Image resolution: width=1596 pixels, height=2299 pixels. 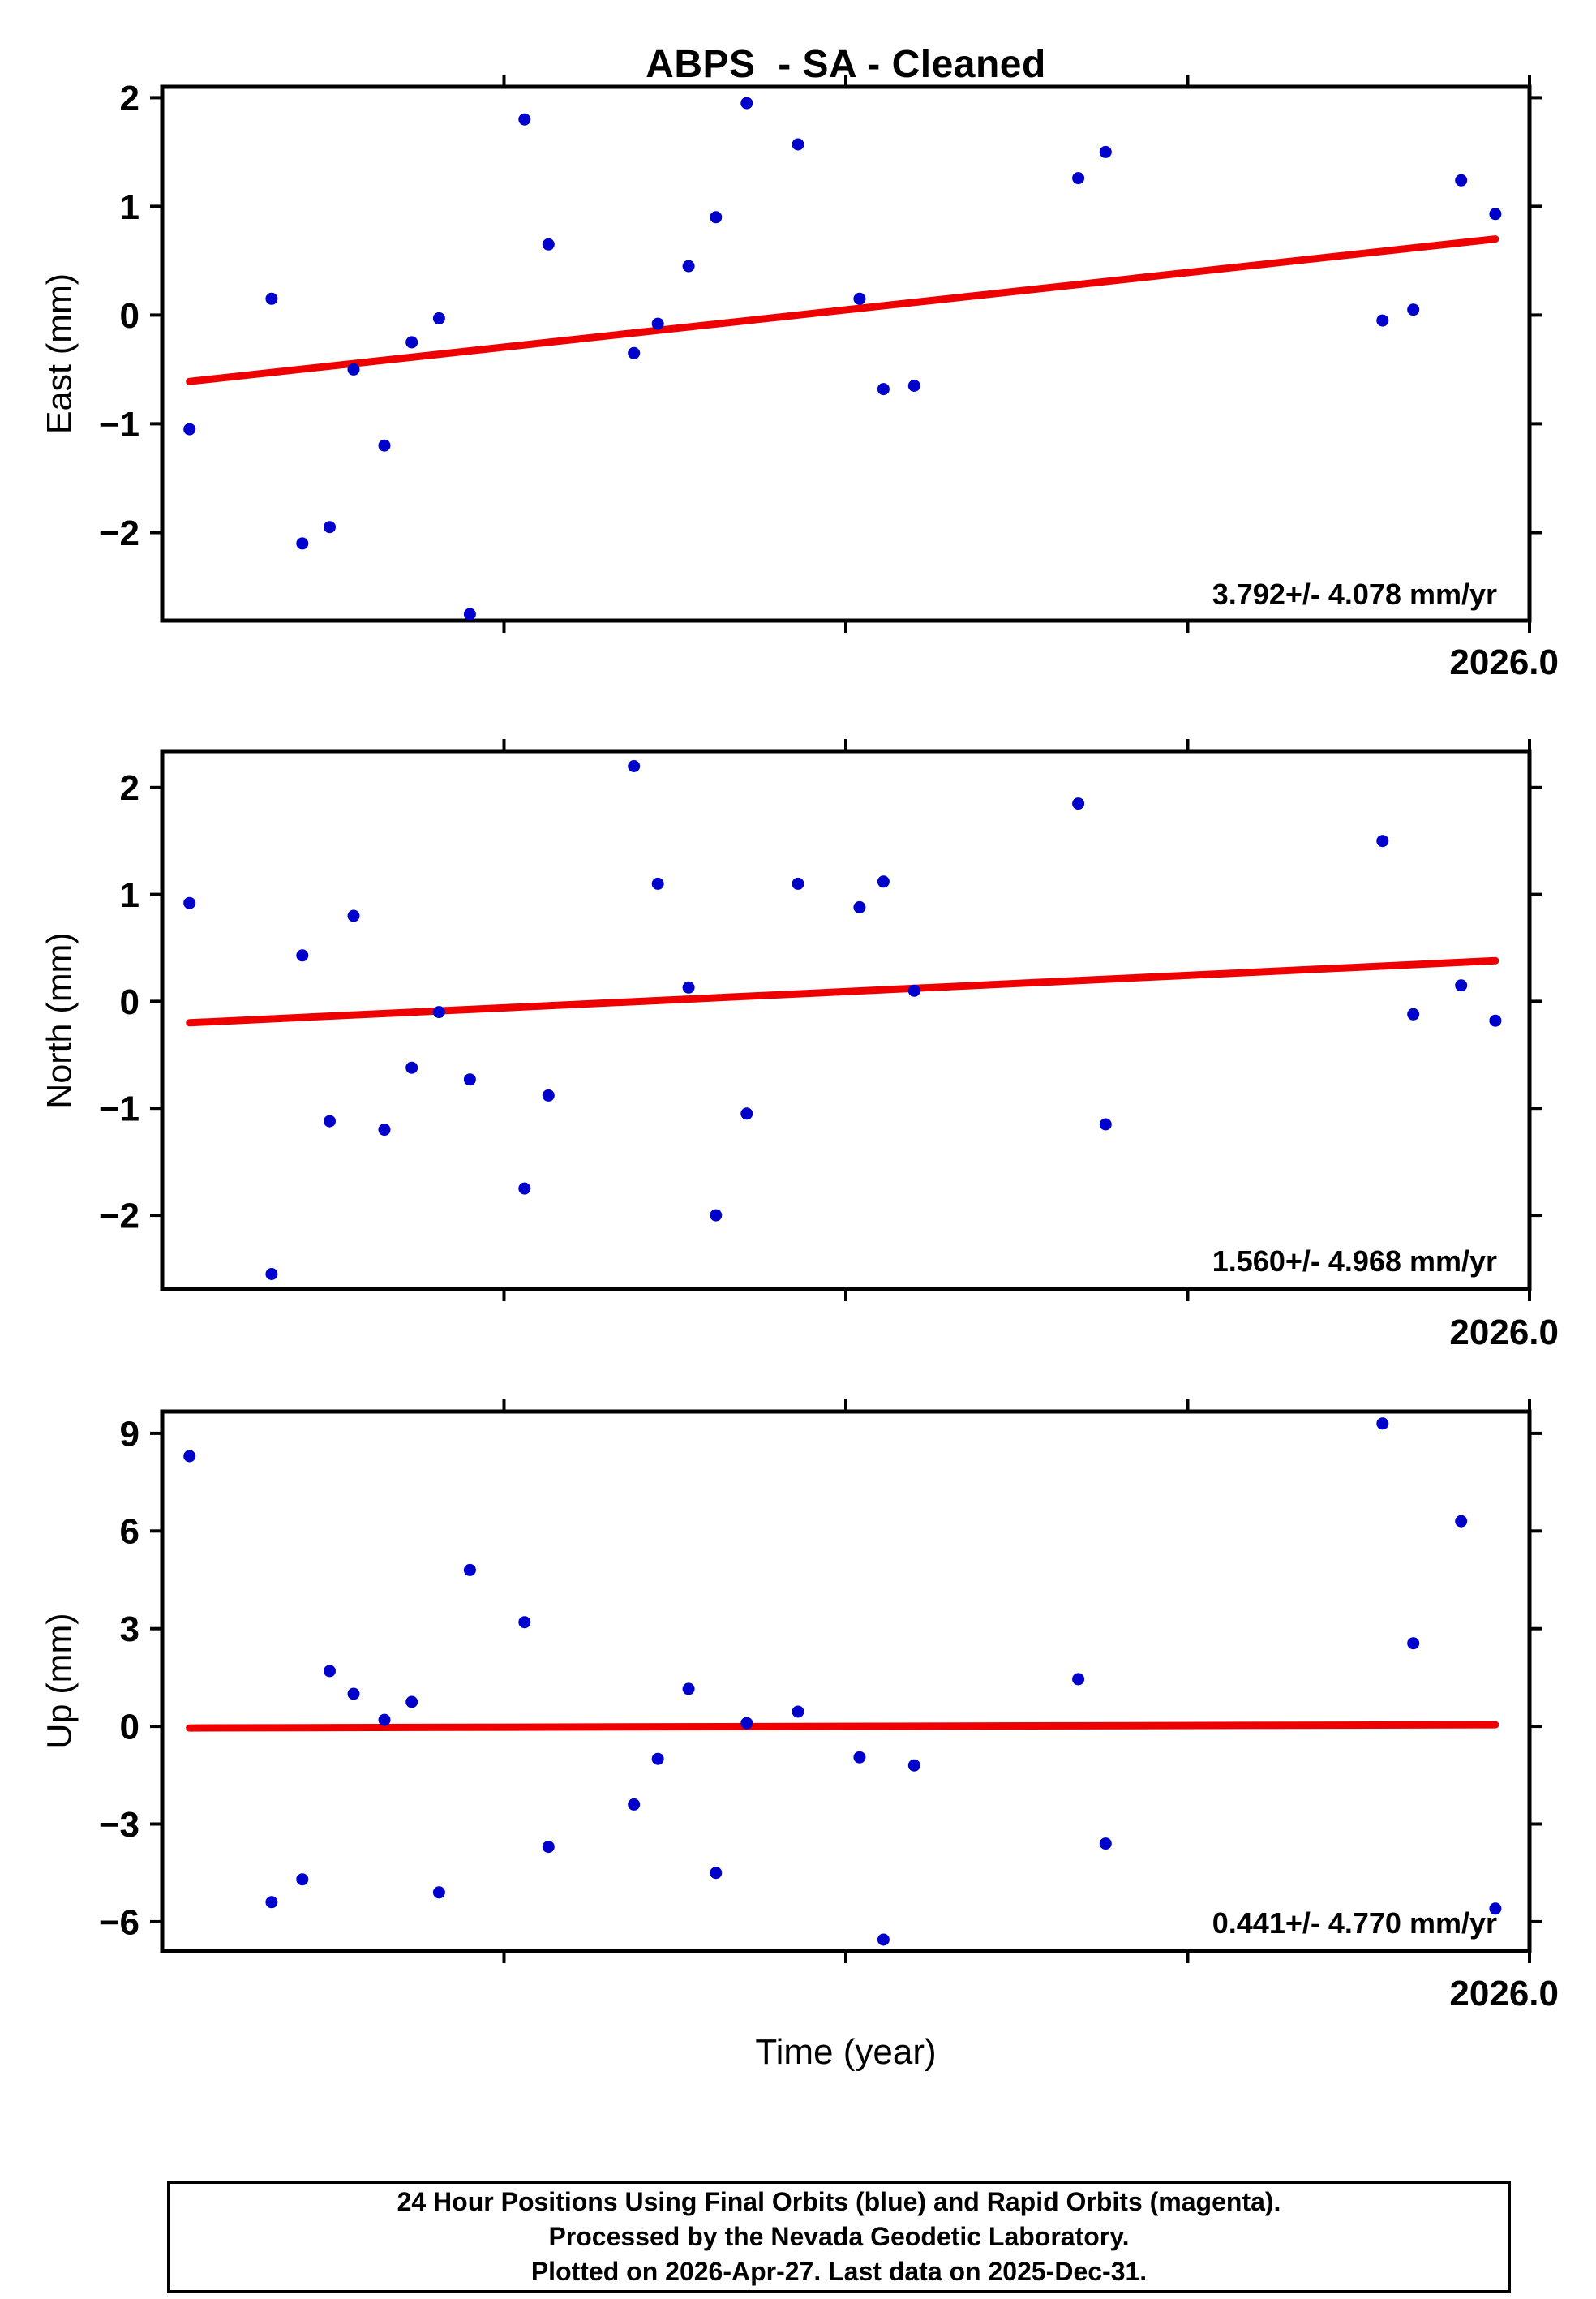 I want to click on y-tick-label: −6, so click(x=119, y=1922).